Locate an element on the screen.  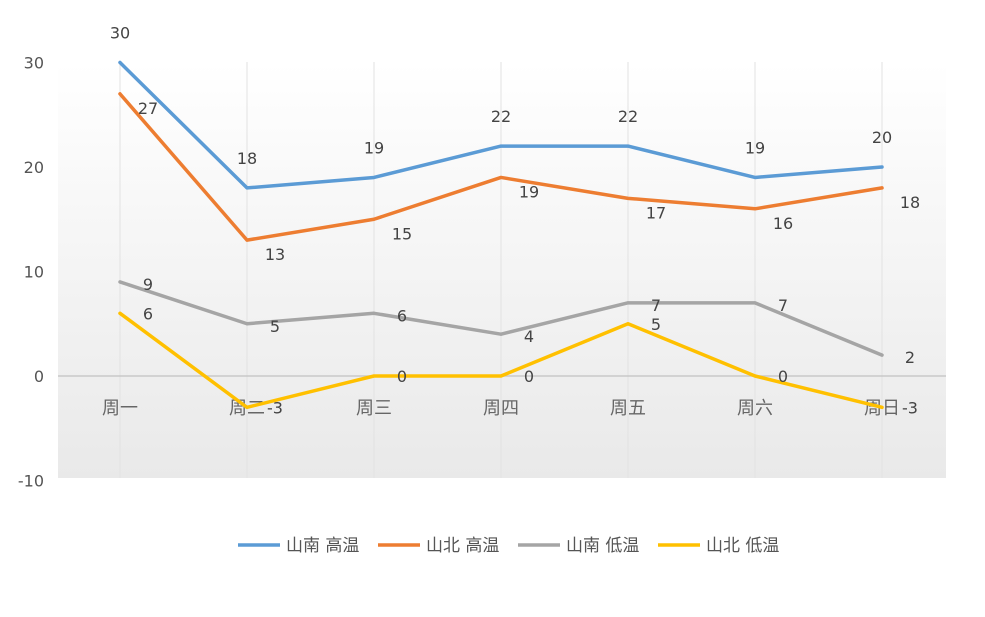
data-label: 27 is located at coordinates (148, 108).